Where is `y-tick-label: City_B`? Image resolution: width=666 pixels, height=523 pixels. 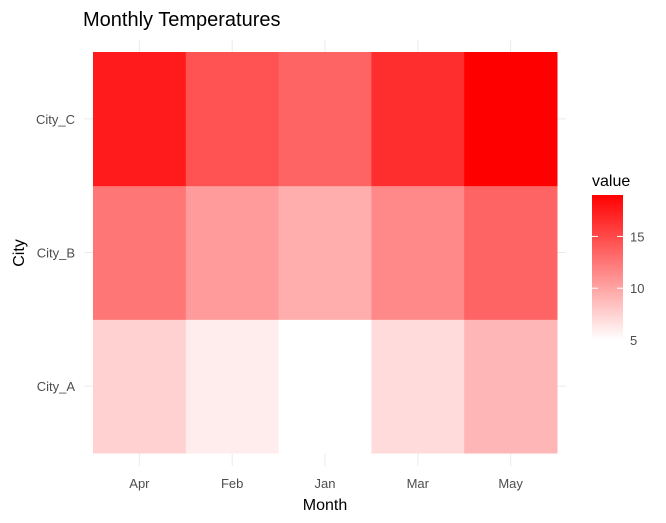
y-tick-label: City_B is located at coordinates (56, 253).